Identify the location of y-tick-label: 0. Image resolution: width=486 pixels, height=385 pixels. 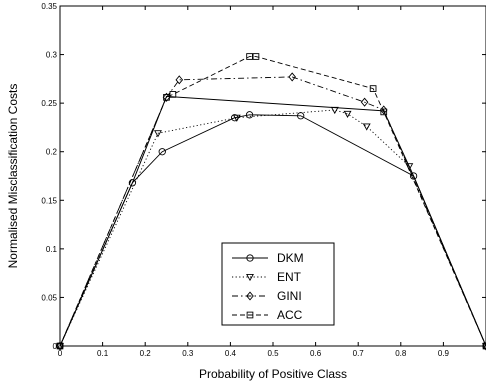
(55, 346).